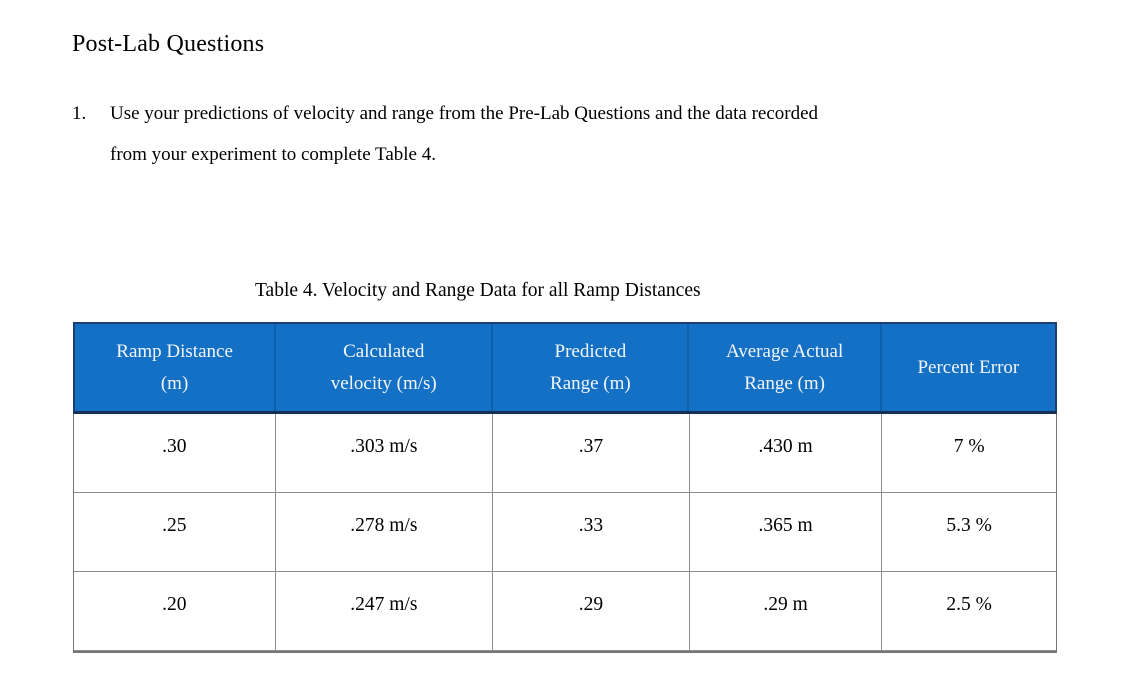 This screenshot has height=700, width=1132. What do you see at coordinates (784, 351) in the screenshot?
I see `header-text: Average Actual` at bounding box center [784, 351].